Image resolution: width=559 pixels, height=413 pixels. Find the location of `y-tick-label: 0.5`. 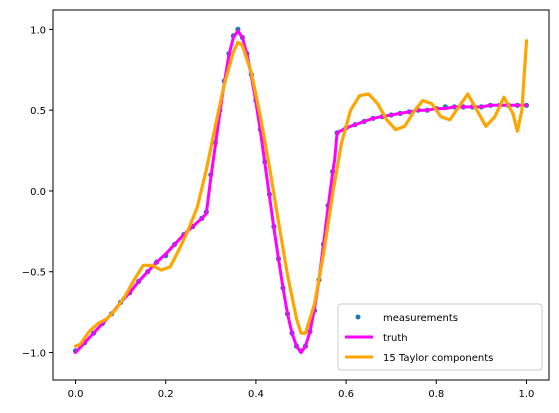

y-tick-label: 0.5 is located at coordinates (38, 111).